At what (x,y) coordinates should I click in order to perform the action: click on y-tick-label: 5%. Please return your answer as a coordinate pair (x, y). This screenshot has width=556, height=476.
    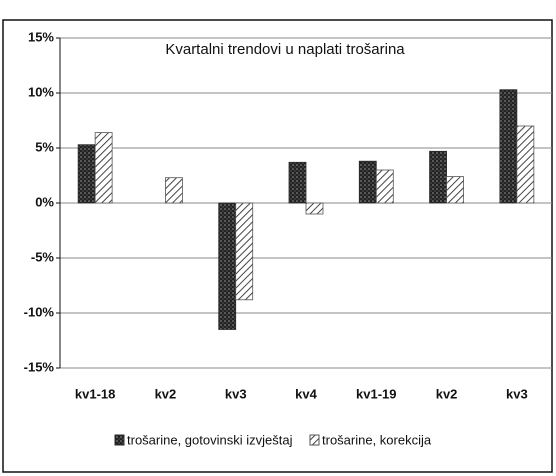
    Looking at the image, I should click on (44, 146).